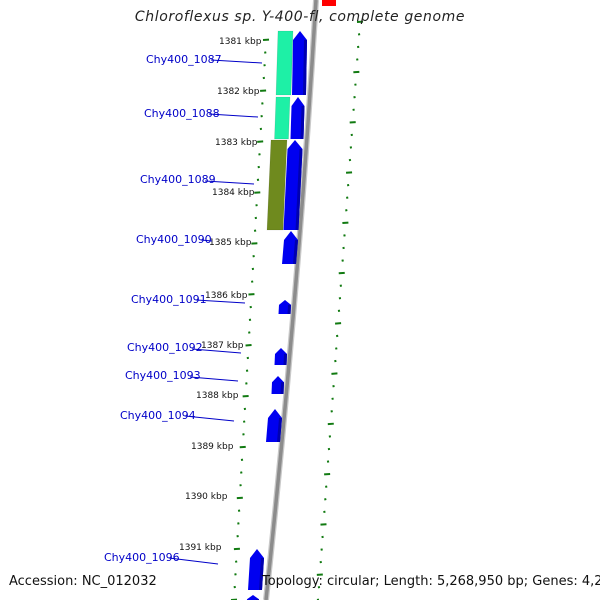  Describe the element at coordinates (277, 185) in the screenshot. I see `olive-feature-block` at that location.